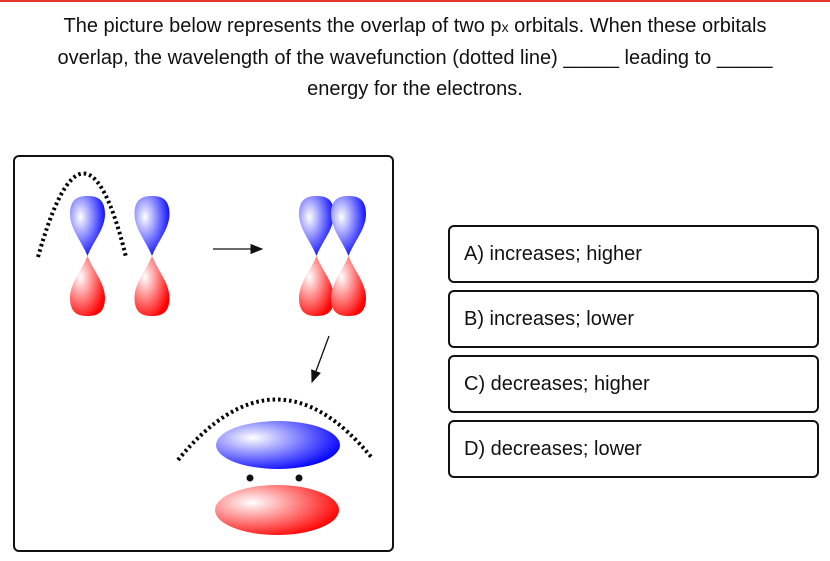 The image size is (830, 561). I want to click on option-c: C) decreases; higher, so click(633, 384).